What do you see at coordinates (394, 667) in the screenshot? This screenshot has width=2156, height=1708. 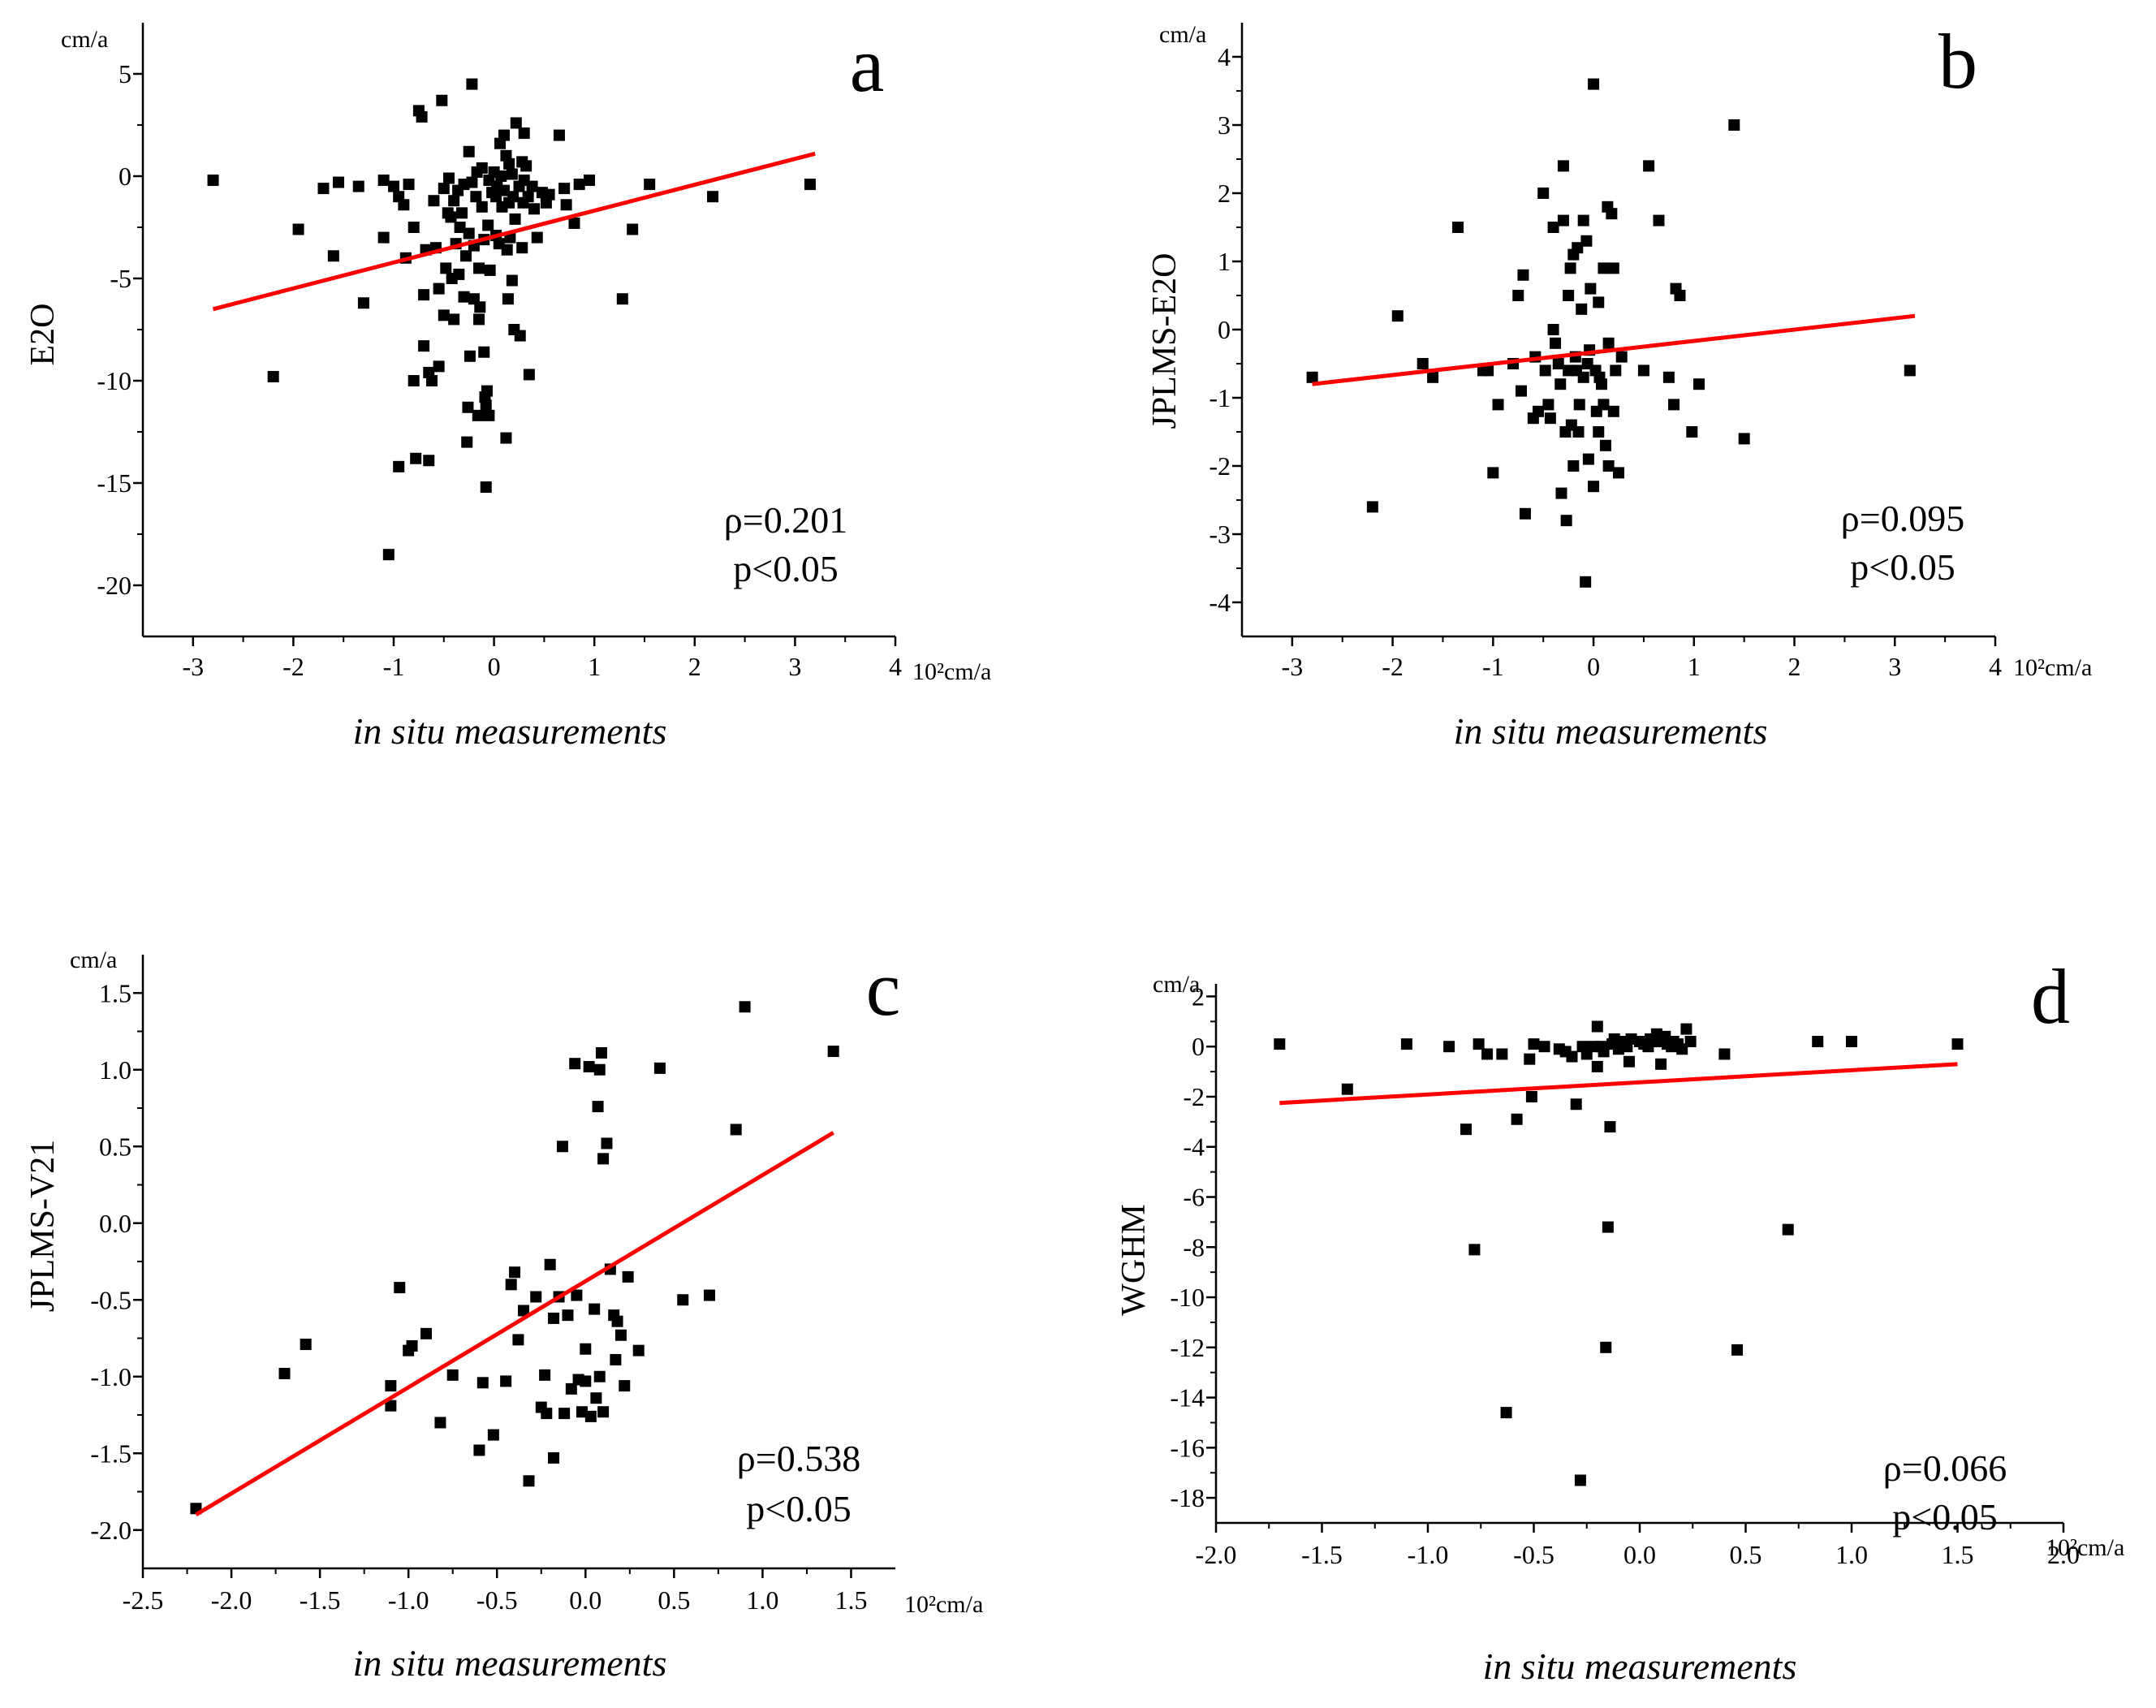 I see `panel-a-x-tick-label: -1` at bounding box center [394, 667].